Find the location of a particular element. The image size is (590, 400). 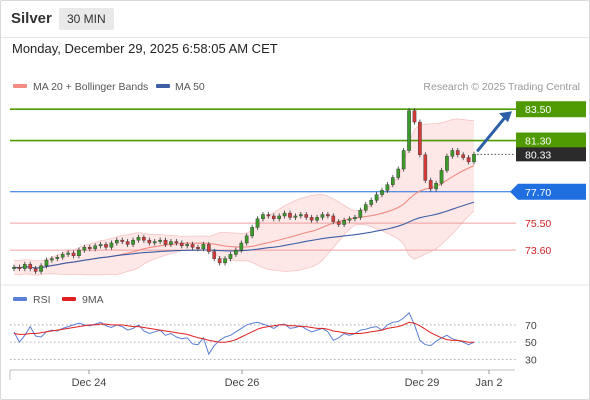

support-label: 73.60 is located at coordinates (538, 251).